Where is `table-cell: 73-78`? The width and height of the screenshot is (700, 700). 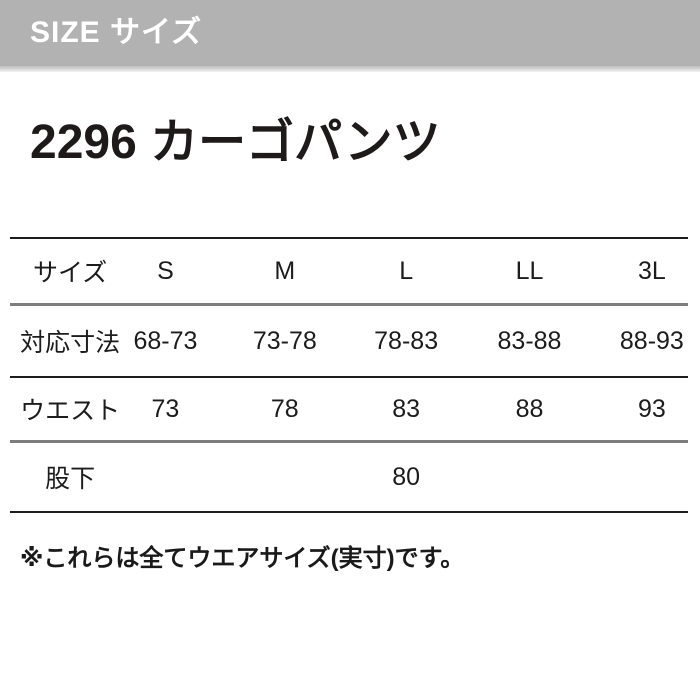 table-cell: 73-78 is located at coordinates (285, 341).